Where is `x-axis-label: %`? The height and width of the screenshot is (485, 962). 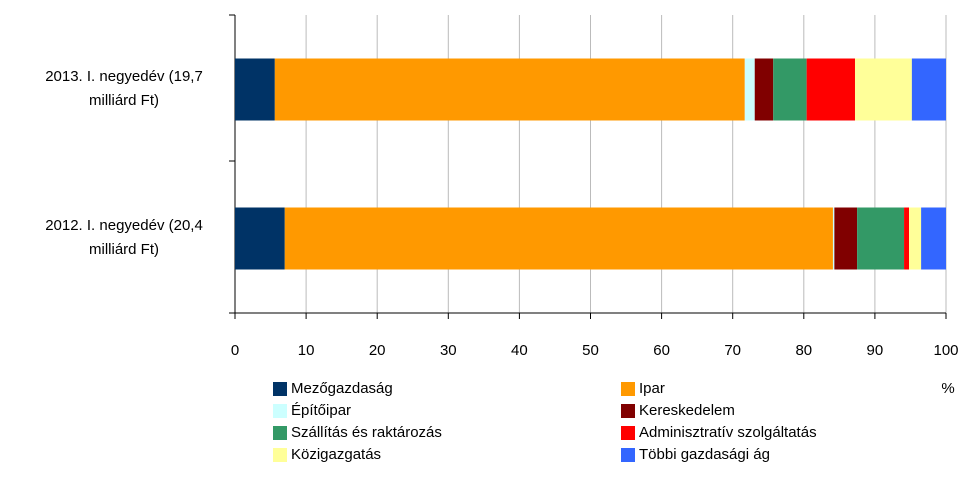 x-axis-label: % is located at coordinates (947, 388).